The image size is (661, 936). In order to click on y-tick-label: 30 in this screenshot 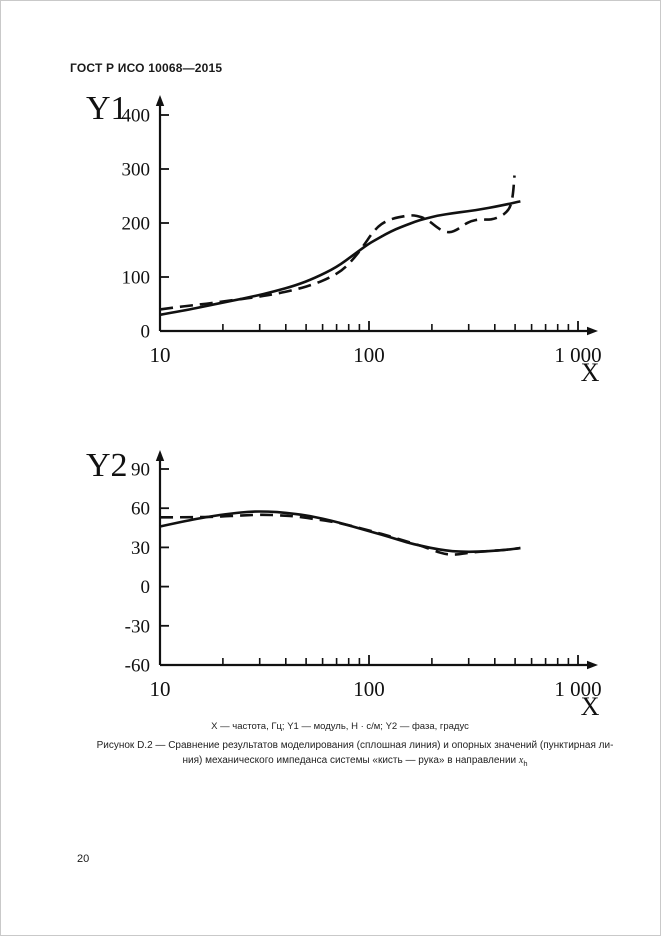, I will do `click(140, 548)`.